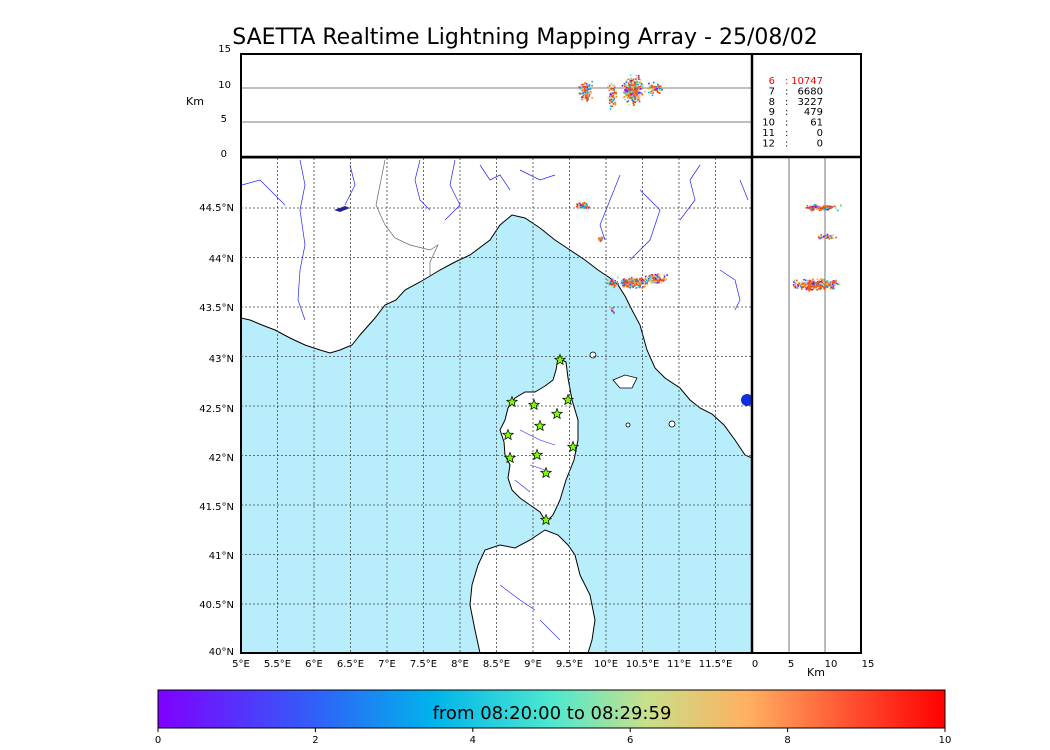 The image size is (1050, 750). What do you see at coordinates (945, 740) in the screenshot?
I see `colorbar-tick: 10` at bounding box center [945, 740].